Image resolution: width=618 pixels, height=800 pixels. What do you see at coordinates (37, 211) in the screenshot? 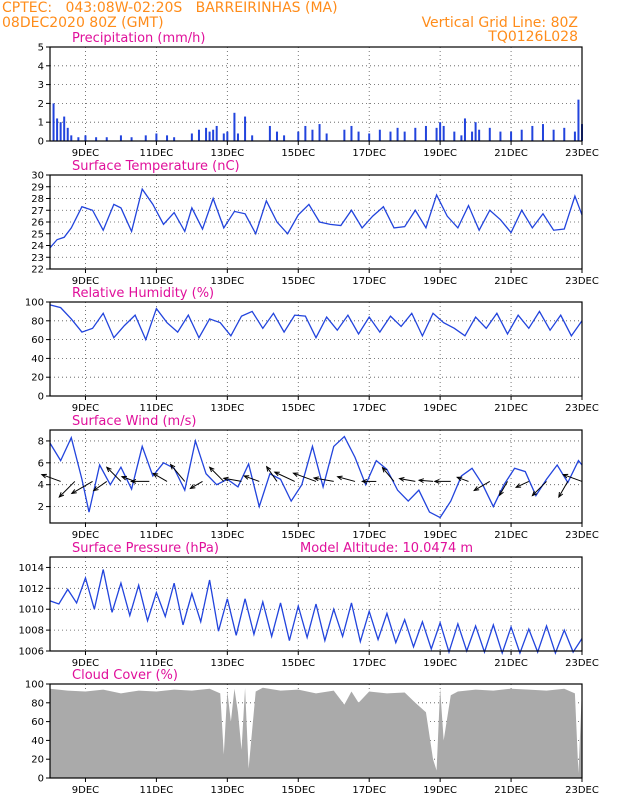
I see `temp-ytick-label: 27` at bounding box center [37, 211].